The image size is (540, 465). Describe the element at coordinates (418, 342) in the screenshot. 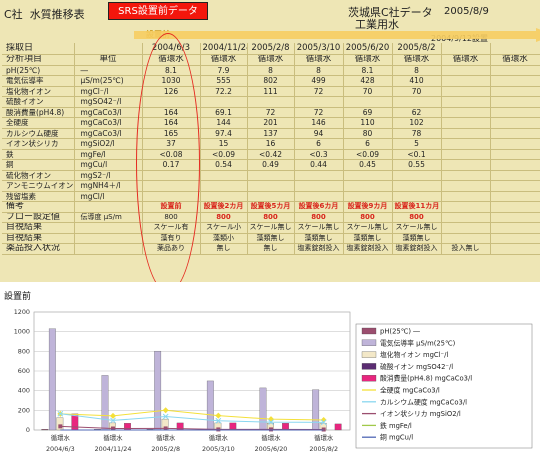

I see `legend-entry: 電気伝導率 μS/m(25℃)` at that location.